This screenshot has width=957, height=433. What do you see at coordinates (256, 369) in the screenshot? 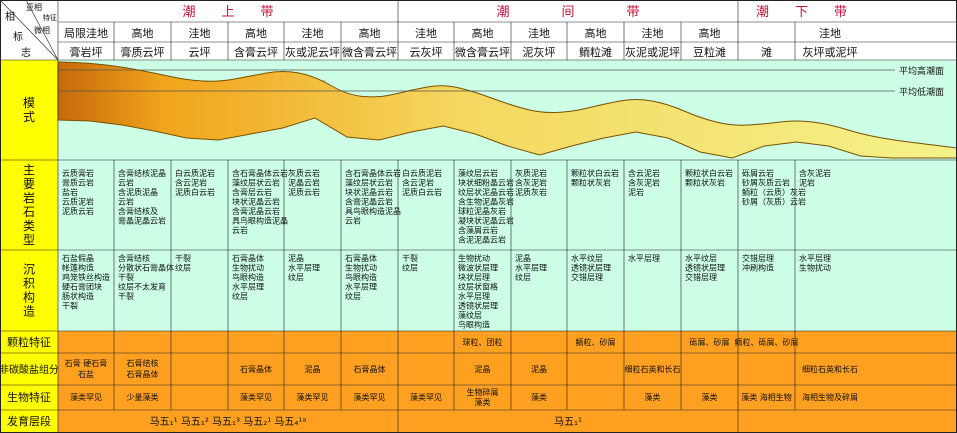
I see `noncarb-3: 石膏晶体` at bounding box center [256, 369].